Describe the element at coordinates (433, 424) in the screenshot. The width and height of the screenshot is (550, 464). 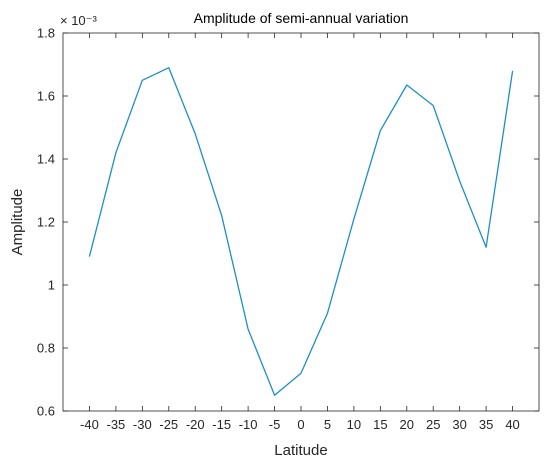
I see `x-tick-label: 25` at that location.